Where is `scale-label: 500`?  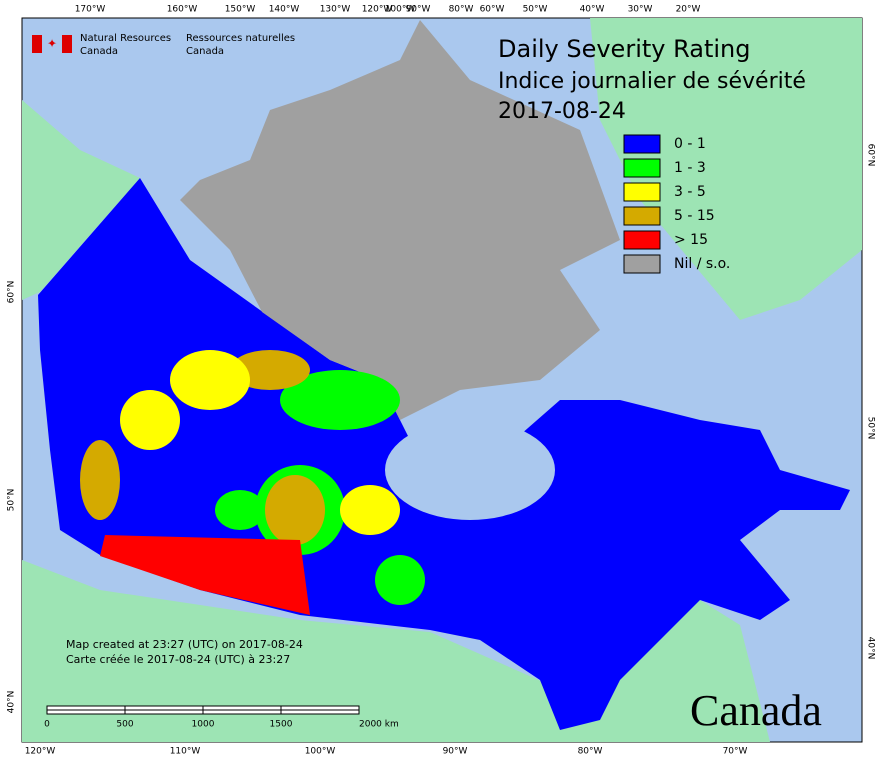
scale-label: 500 is located at coordinates (124, 725).